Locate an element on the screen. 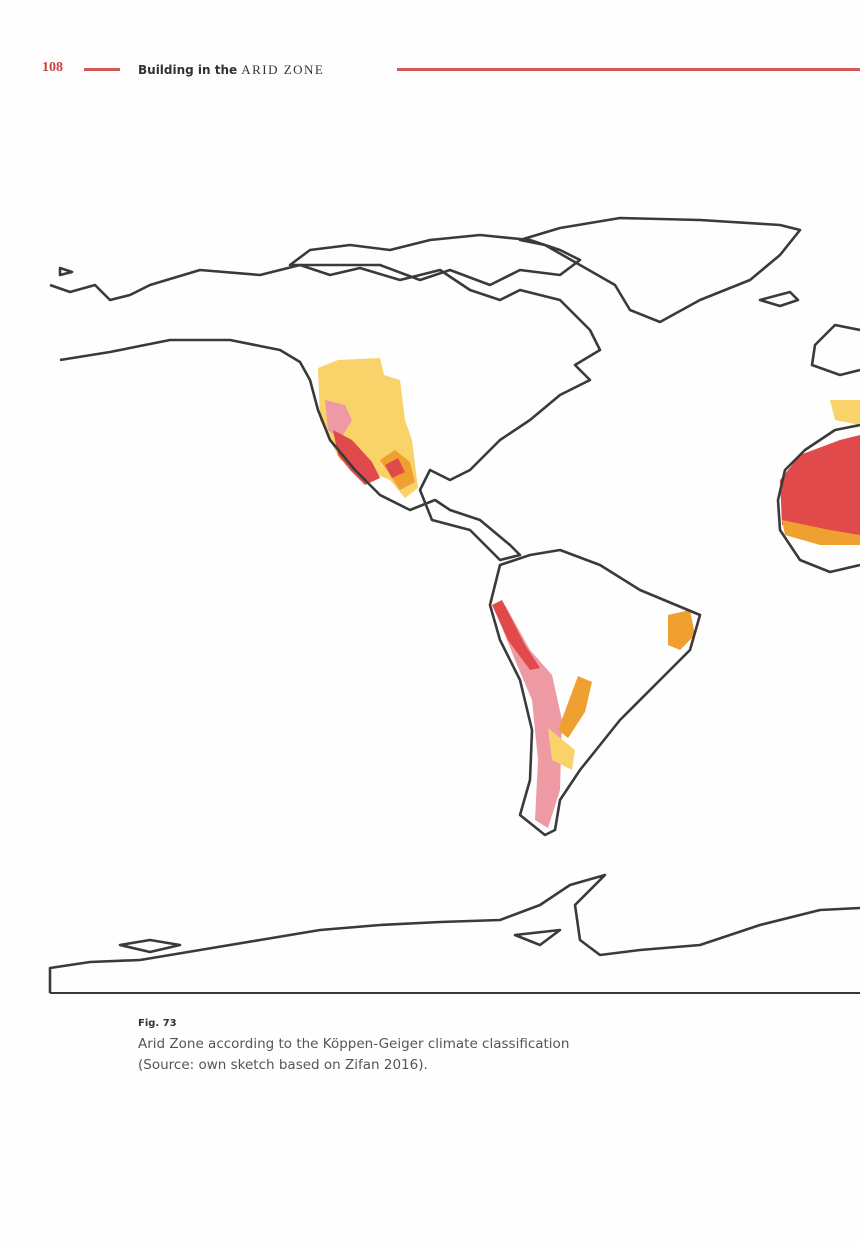 Image resolution: width=860 pixels, height=1244 pixels. running-title: Building in the ARID ZONE is located at coordinates (231, 70).